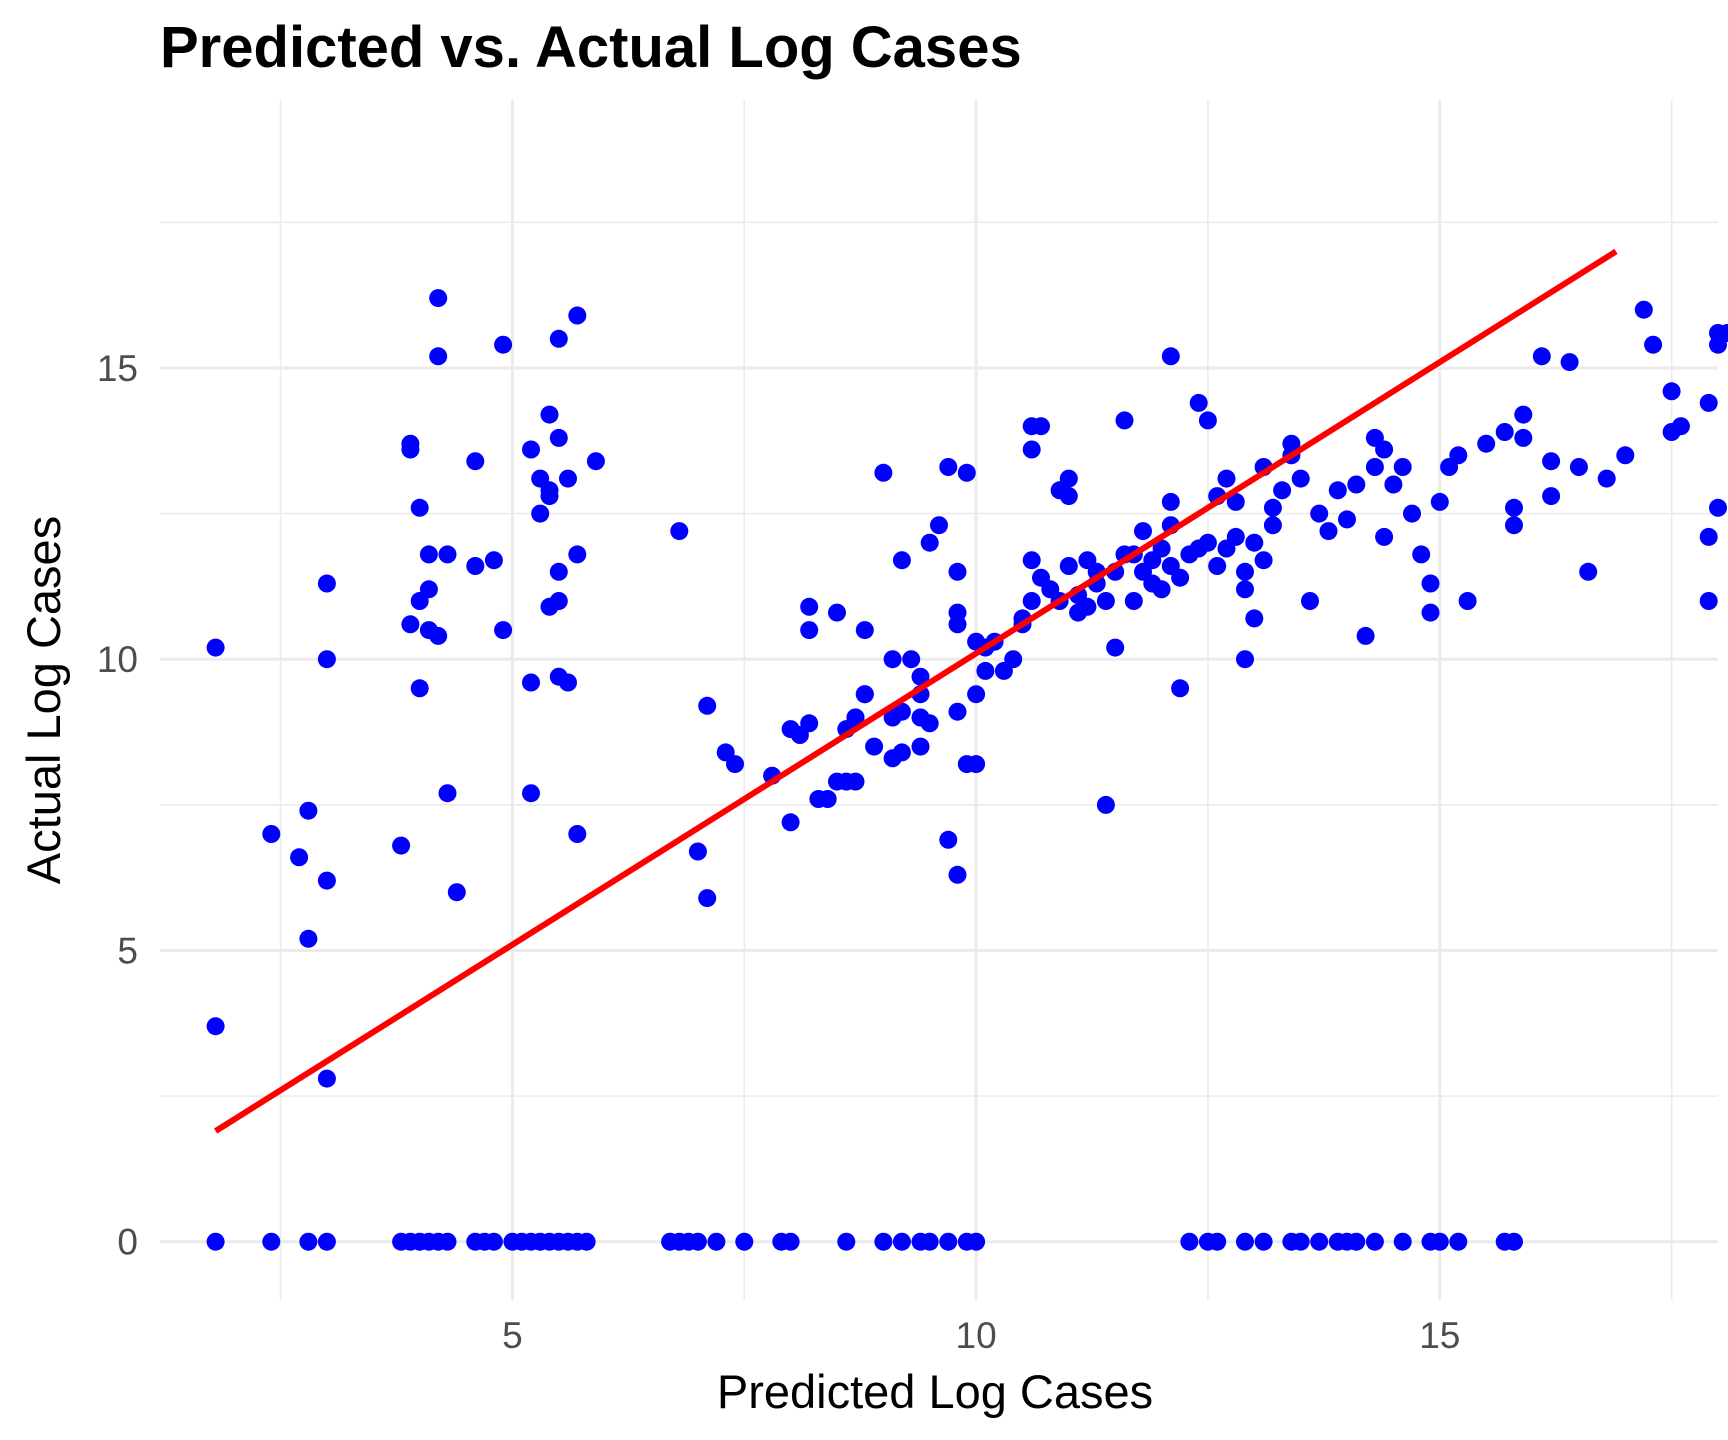  Describe the element at coordinates (591, 47) in the screenshot. I see `chart-title: Predicted vs. Actual Log Cases` at that location.